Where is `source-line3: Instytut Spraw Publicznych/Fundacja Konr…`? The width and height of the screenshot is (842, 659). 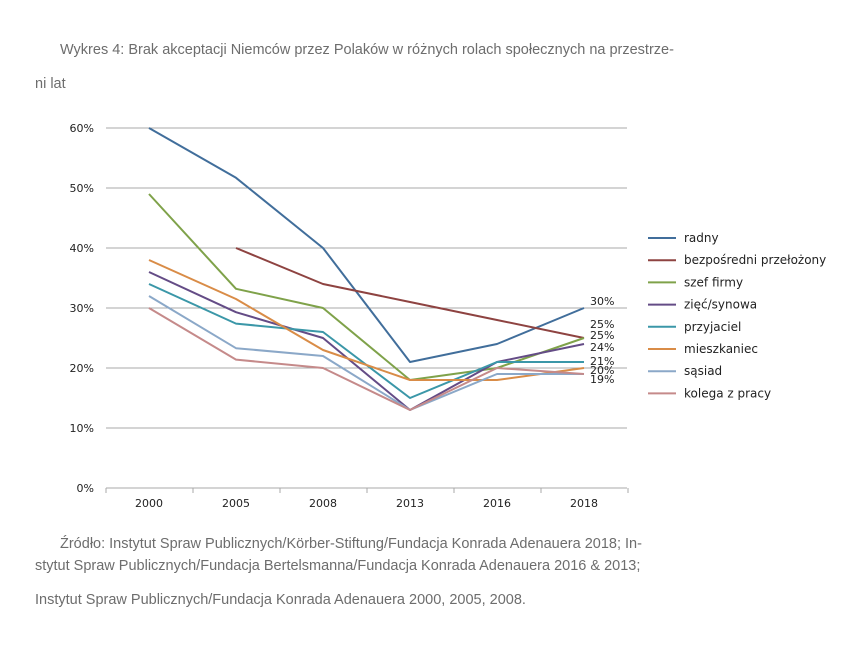 source-line3: Instytut Spraw Publicznych/Fundacja Konr… is located at coordinates (280, 600).